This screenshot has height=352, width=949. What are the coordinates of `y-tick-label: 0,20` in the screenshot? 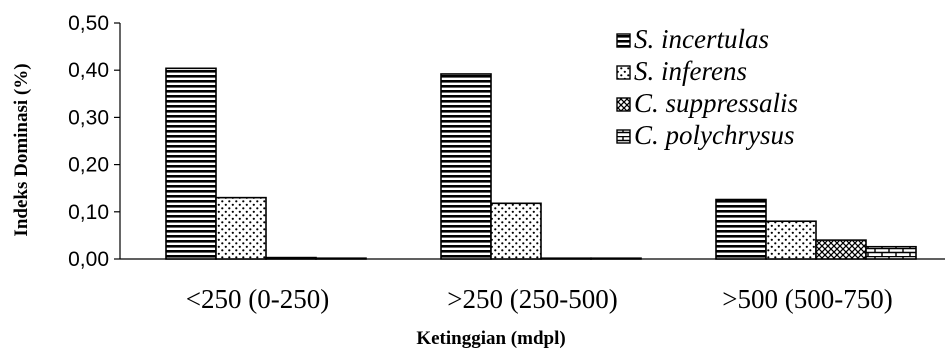 It's located at (88, 165).